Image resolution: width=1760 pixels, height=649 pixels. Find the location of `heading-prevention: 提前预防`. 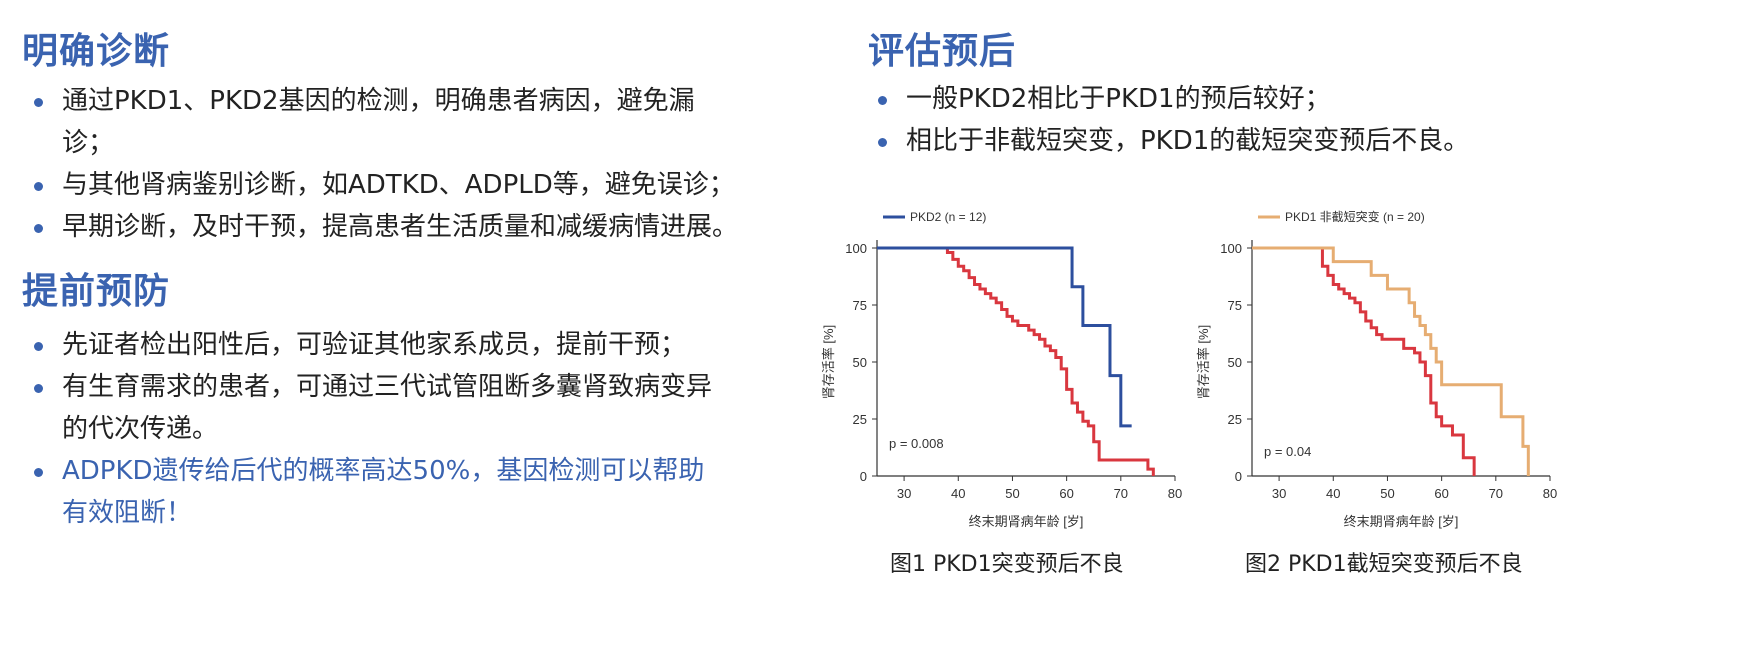

heading-prevention: 提前预防 is located at coordinates (96, 291).